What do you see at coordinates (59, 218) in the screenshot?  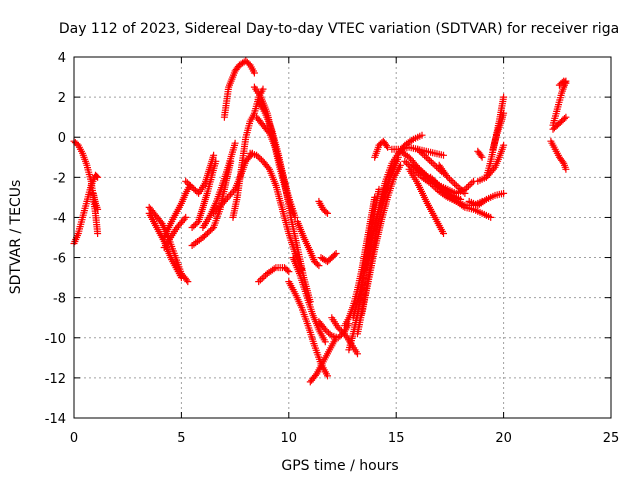 I see `y-tick-label: -4` at bounding box center [59, 218].